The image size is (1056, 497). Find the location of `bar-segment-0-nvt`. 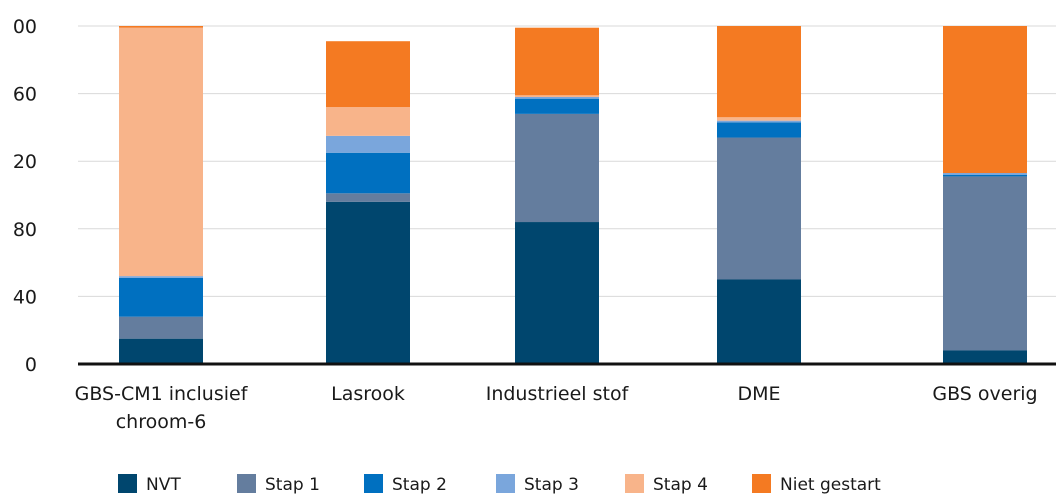

bar-segment-0-nvt is located at coordinates (161, 351).